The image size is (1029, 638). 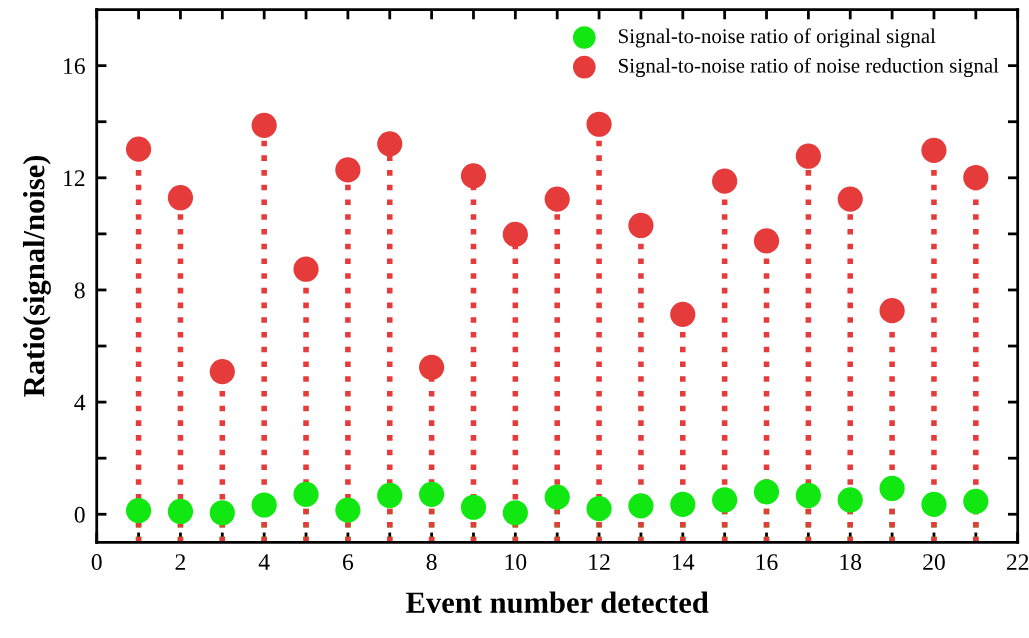 I want to click on x-tick-label: 12, so click(x=599, y=562).